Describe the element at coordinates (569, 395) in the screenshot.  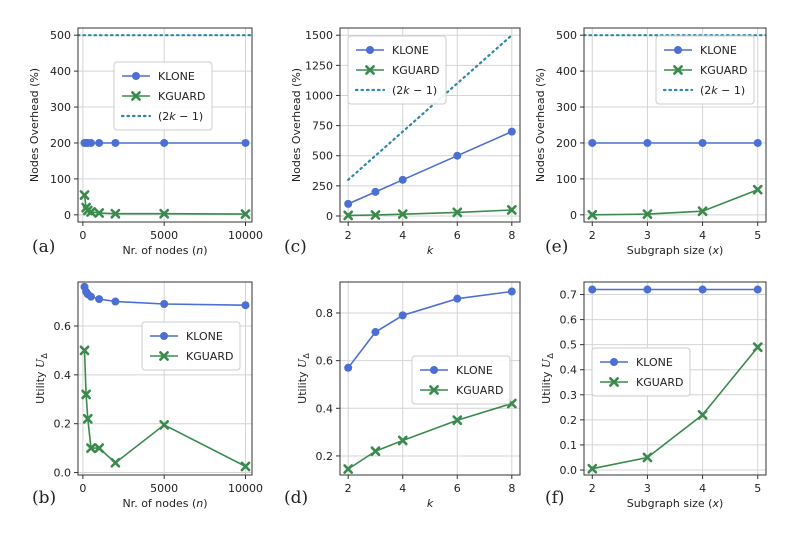
I see `y-tick-label: 0.3` at that location.